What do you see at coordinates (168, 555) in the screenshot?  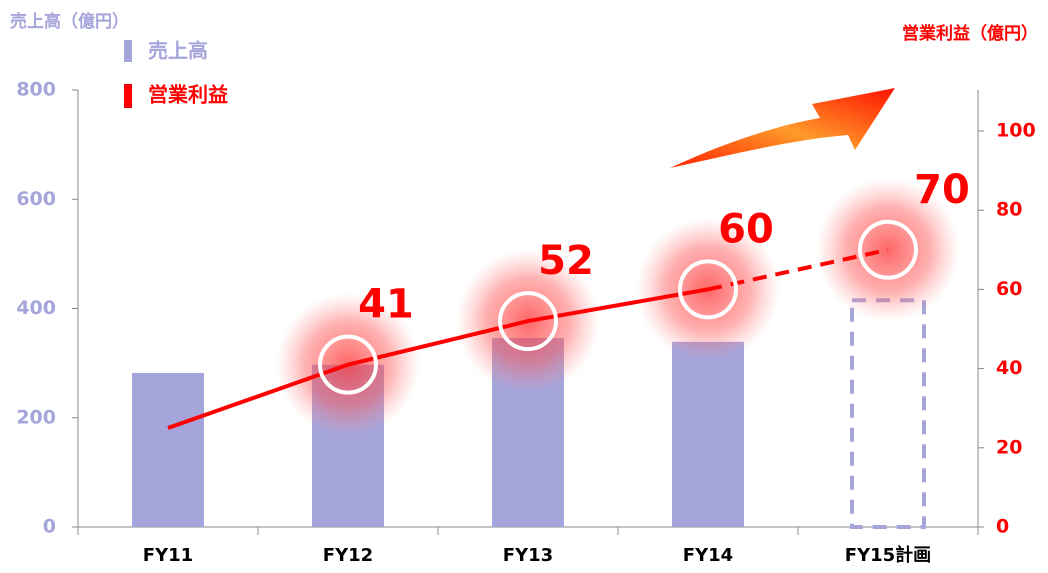 I see `x-tick-label: FY11` at bounding box center [168, 555].